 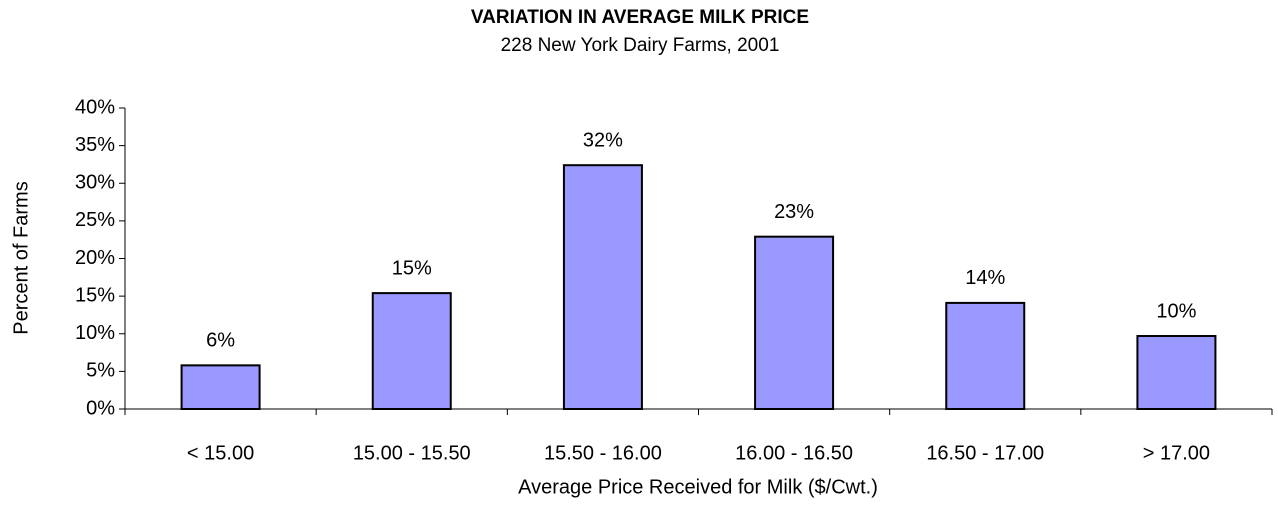 I want to click on y-tick-label: 30%, so click(x=95, y=183).